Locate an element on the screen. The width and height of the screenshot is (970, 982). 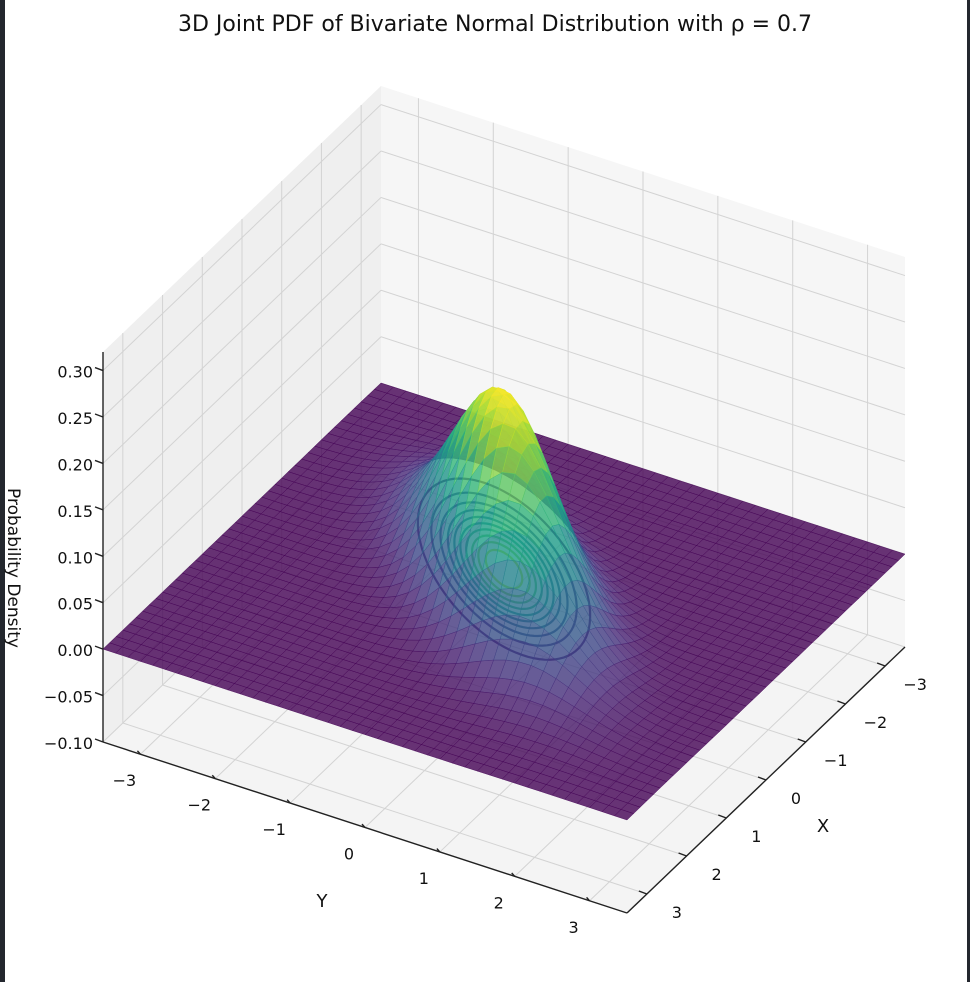
x-tick-label: 0 is located at coordinates (796, 798).